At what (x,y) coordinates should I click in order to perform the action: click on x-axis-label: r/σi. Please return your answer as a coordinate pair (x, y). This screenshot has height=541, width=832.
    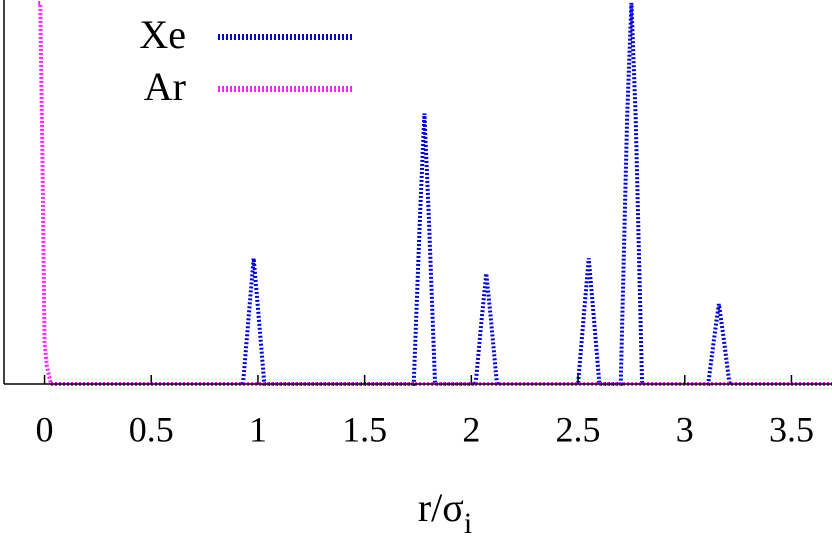
    Looking at the image, I should click on (445, 512).